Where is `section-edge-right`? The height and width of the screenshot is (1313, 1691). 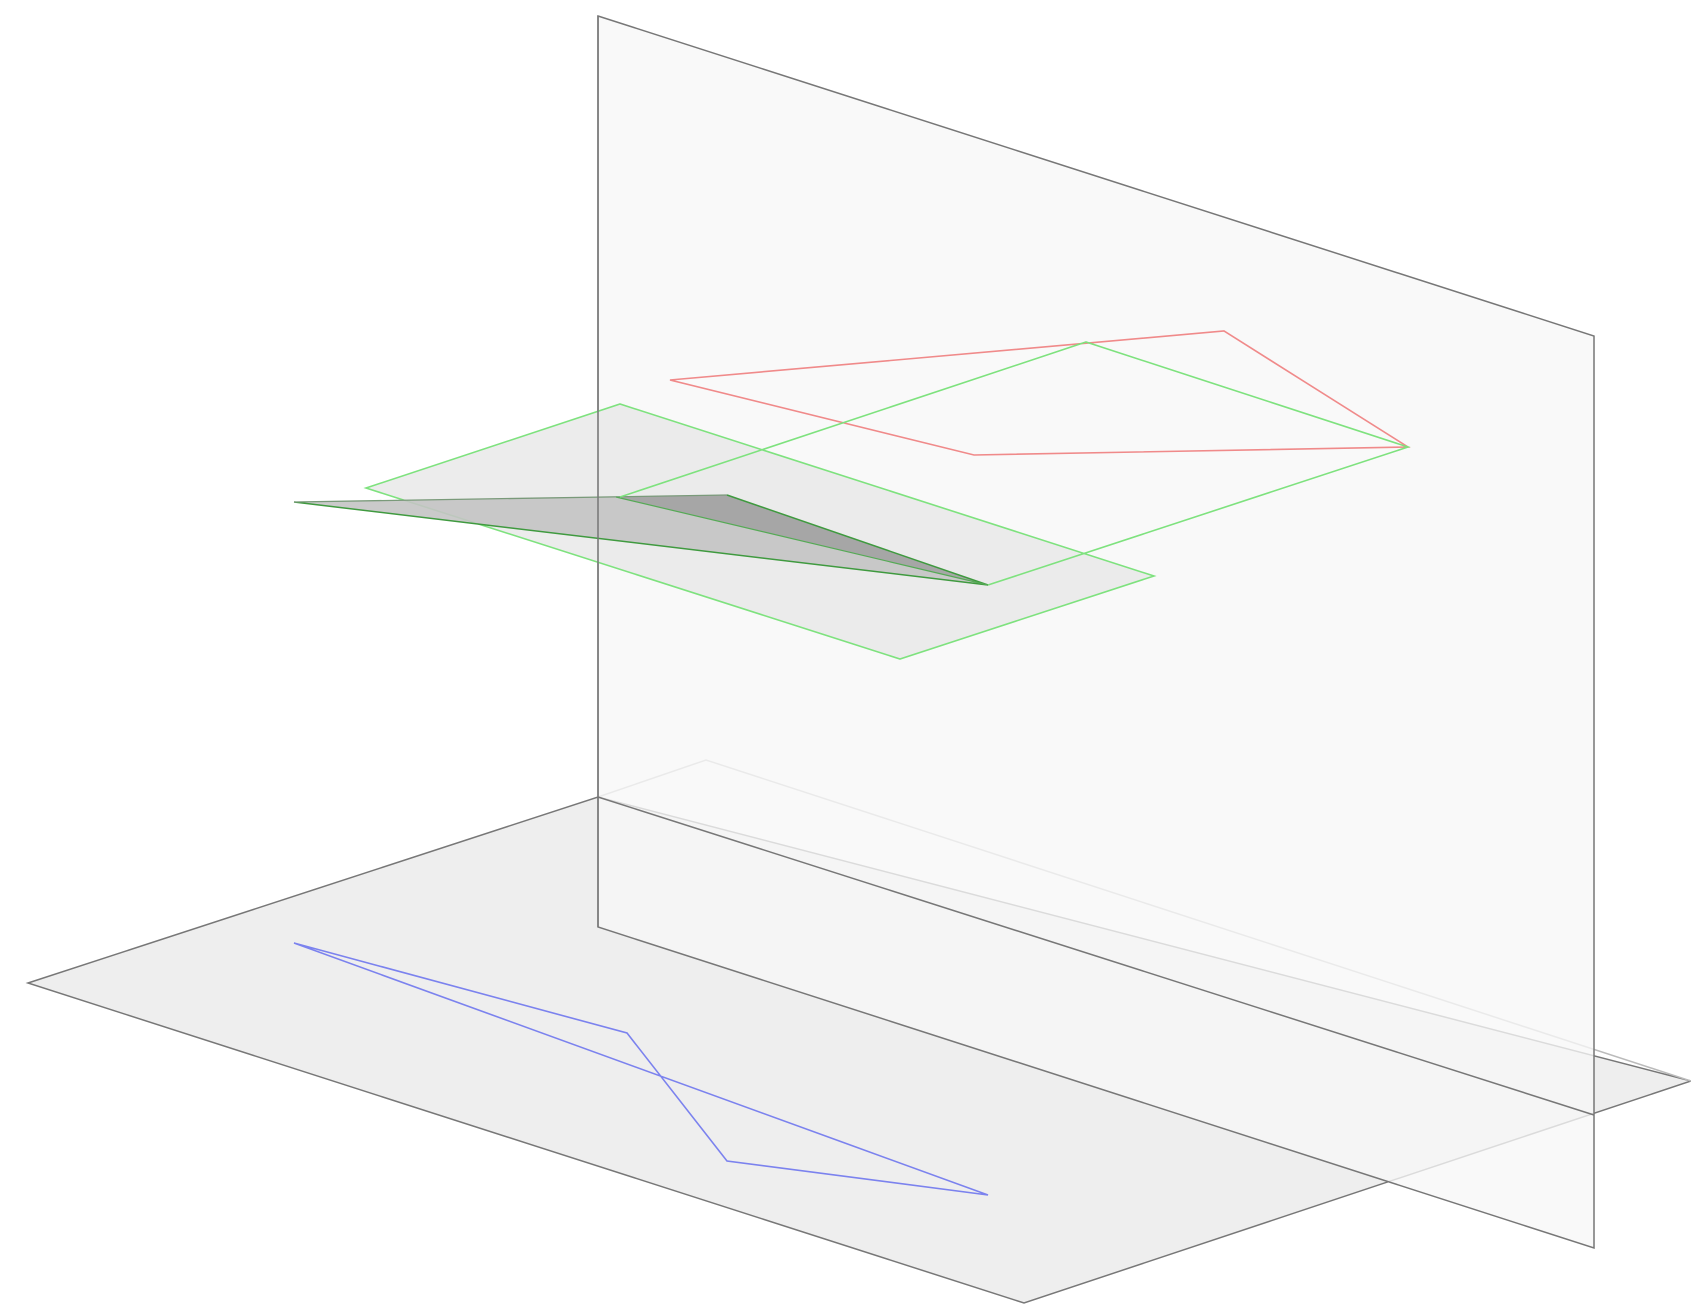
section-edge-right is located at coordinates (857, 540).